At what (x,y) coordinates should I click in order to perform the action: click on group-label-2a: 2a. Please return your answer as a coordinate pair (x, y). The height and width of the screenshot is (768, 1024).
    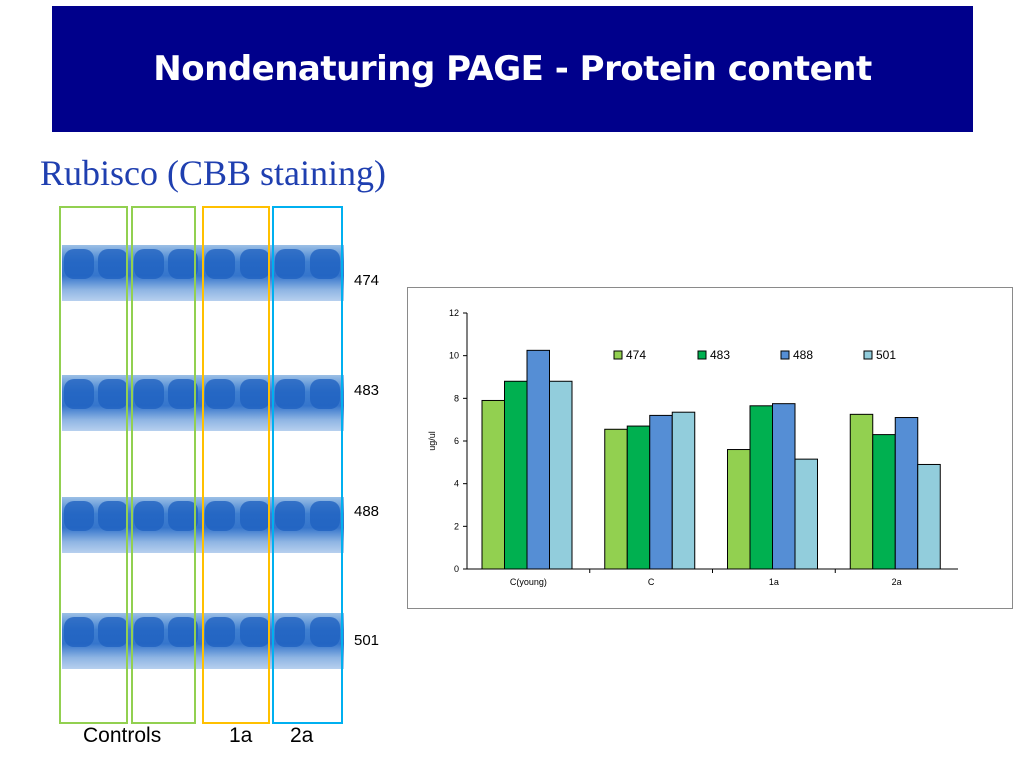
    Looking at the image, I should click on (302, 735).